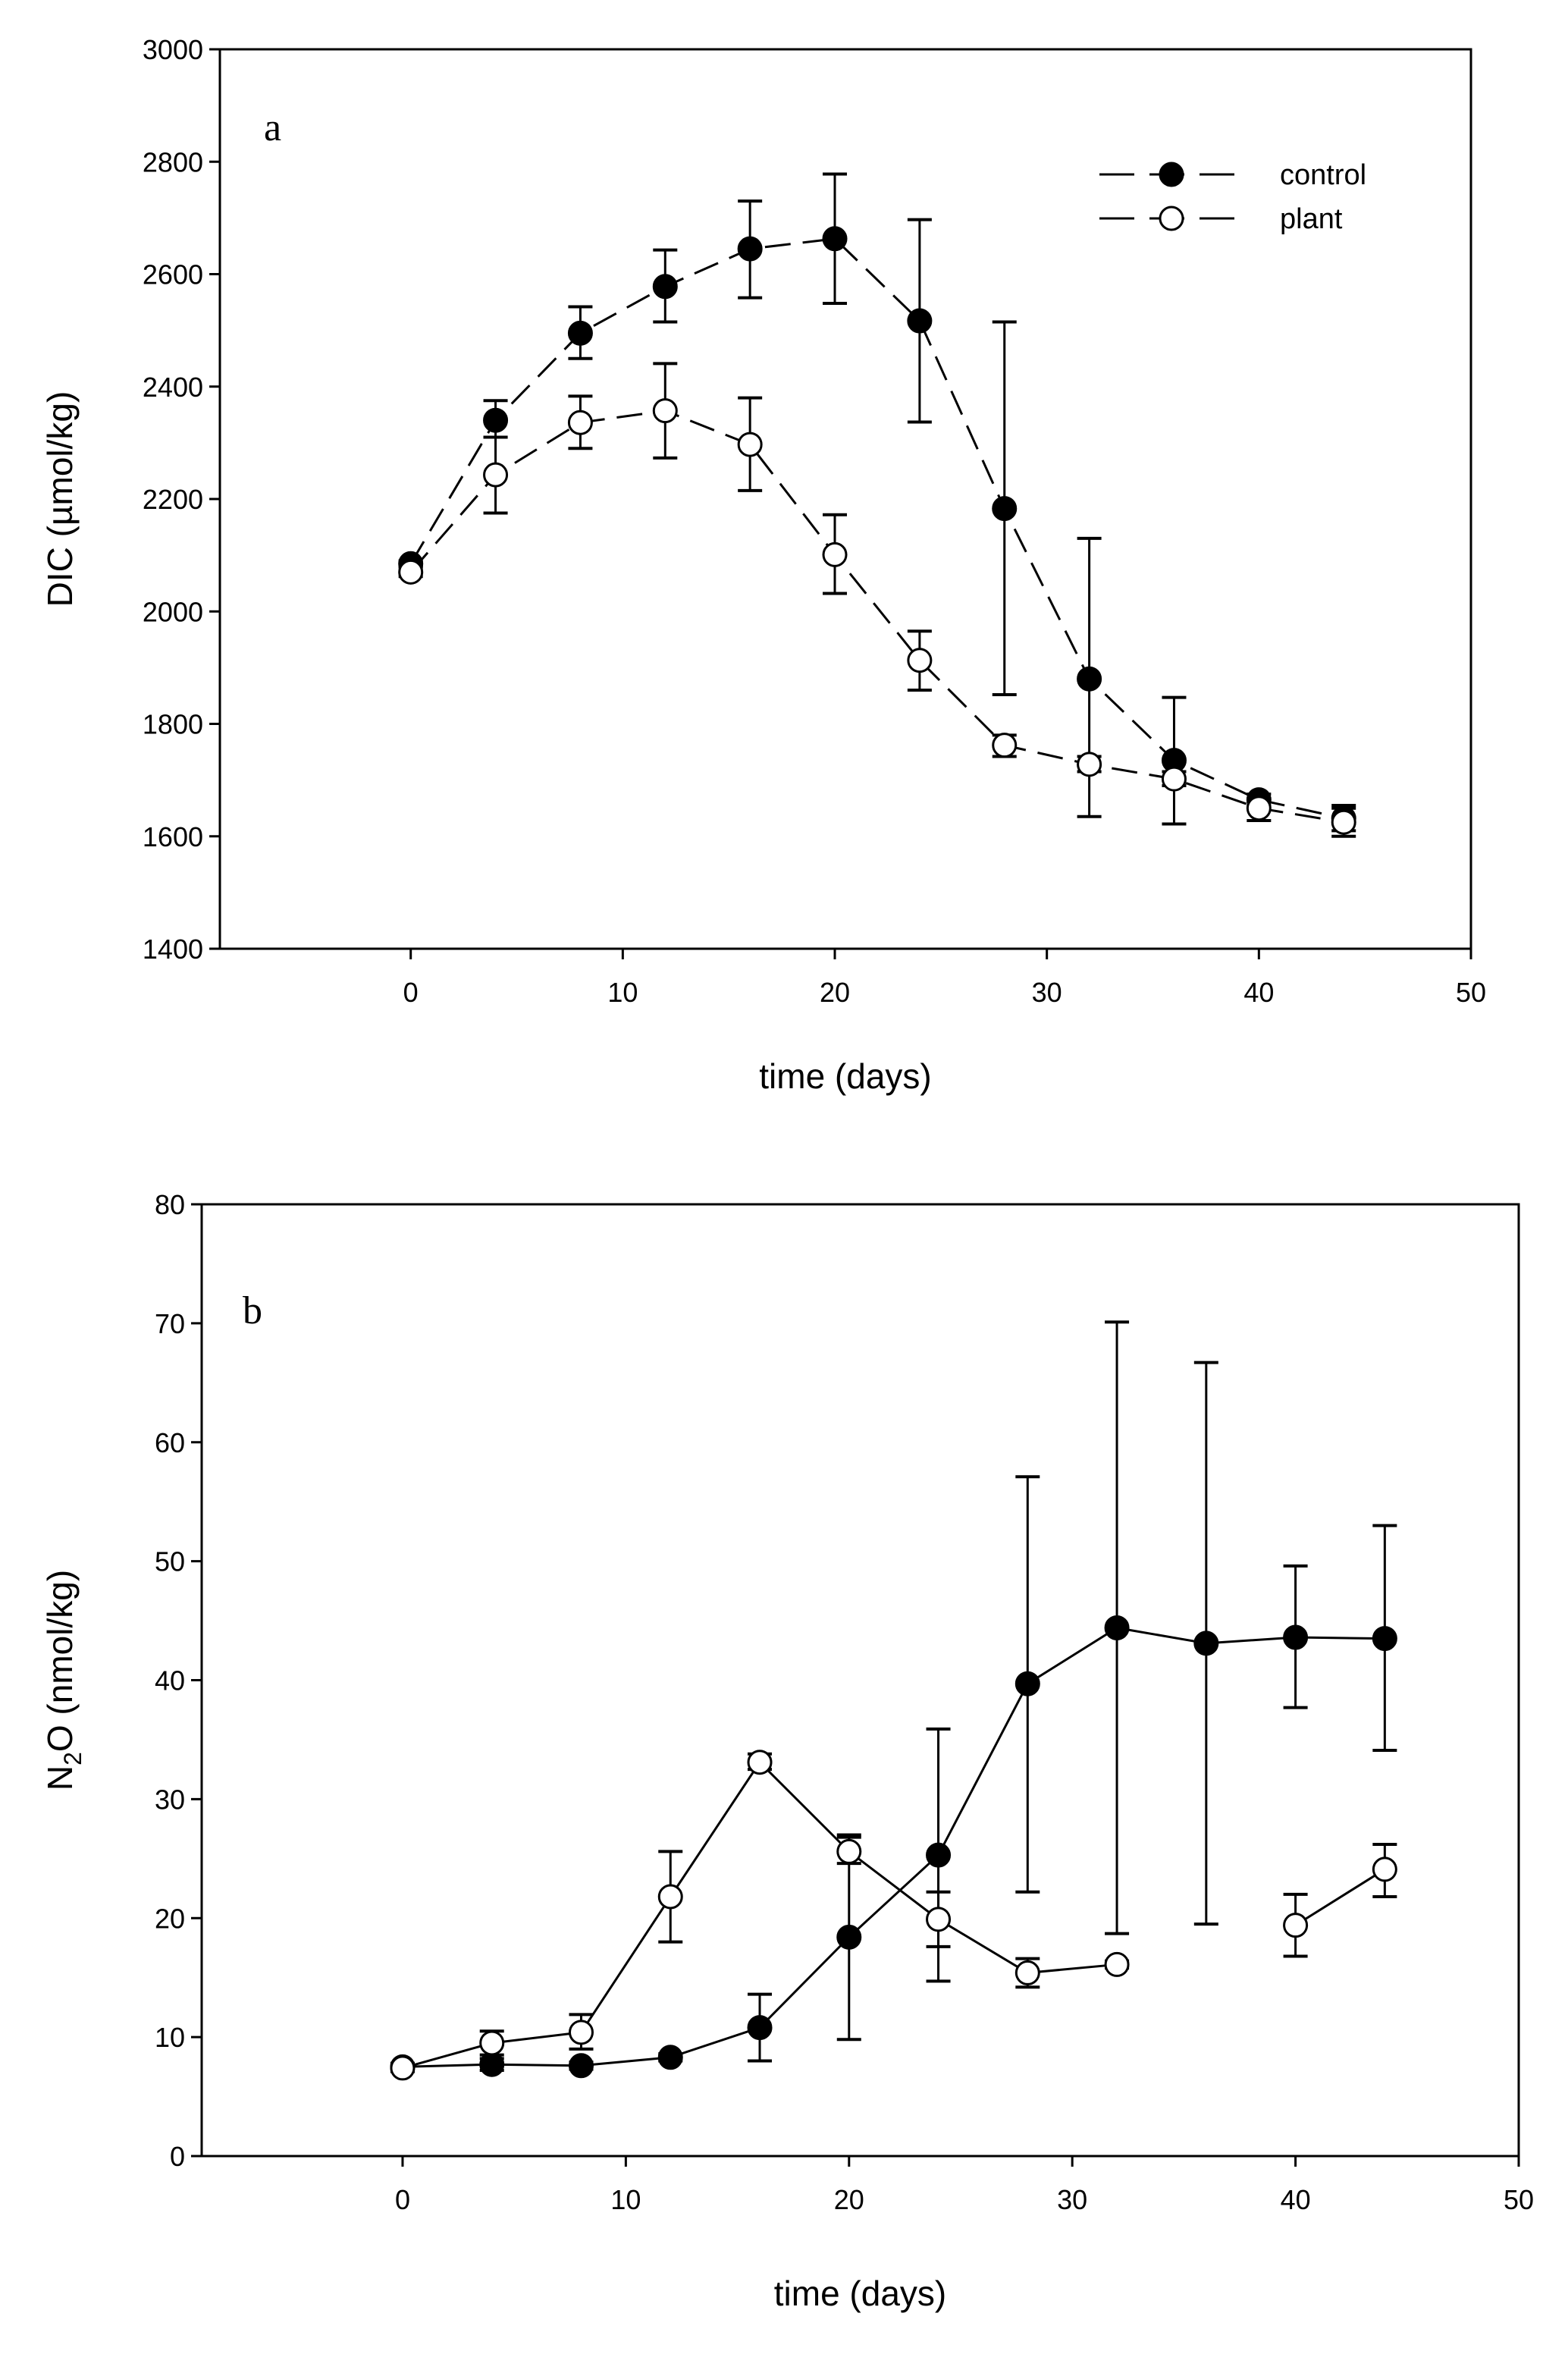 The width and height of the screenshot is (1568, 2354). What do you see at coordinates (173, 724) in the screenshot?
I see `y-tick-label: 1800` at bounding box center [173, 724].